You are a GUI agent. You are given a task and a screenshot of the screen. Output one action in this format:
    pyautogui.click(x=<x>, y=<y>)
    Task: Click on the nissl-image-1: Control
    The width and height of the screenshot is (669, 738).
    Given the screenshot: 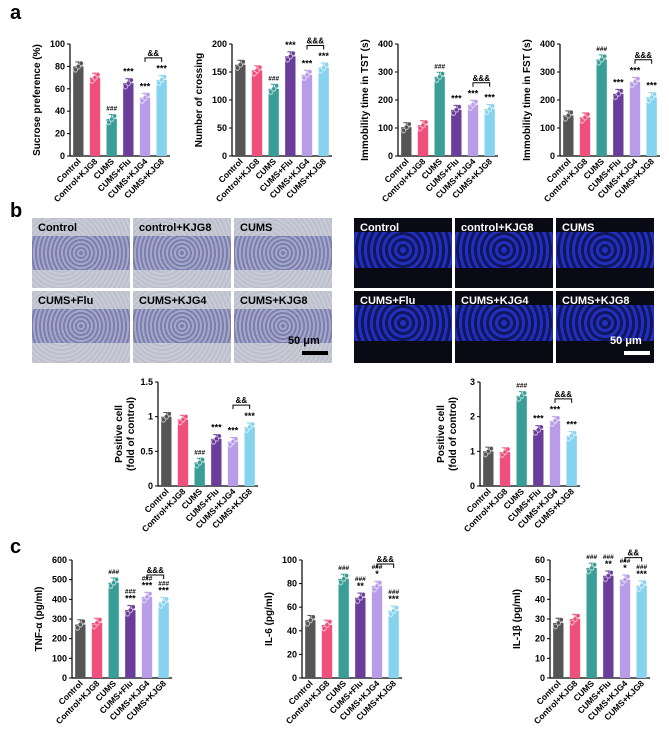 What is the action you would take?
    pyautogui.click(x=81, y=253)
    